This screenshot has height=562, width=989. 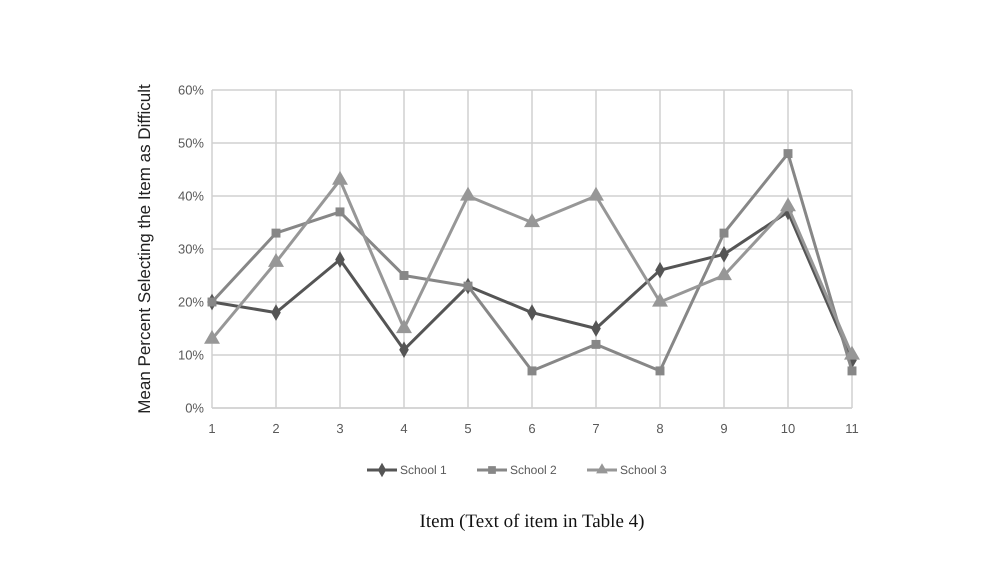 What do you see at coordinates (276, 428) in the screenshot?
I see `x-tick-label: 2` at bounding box center [276, 428].